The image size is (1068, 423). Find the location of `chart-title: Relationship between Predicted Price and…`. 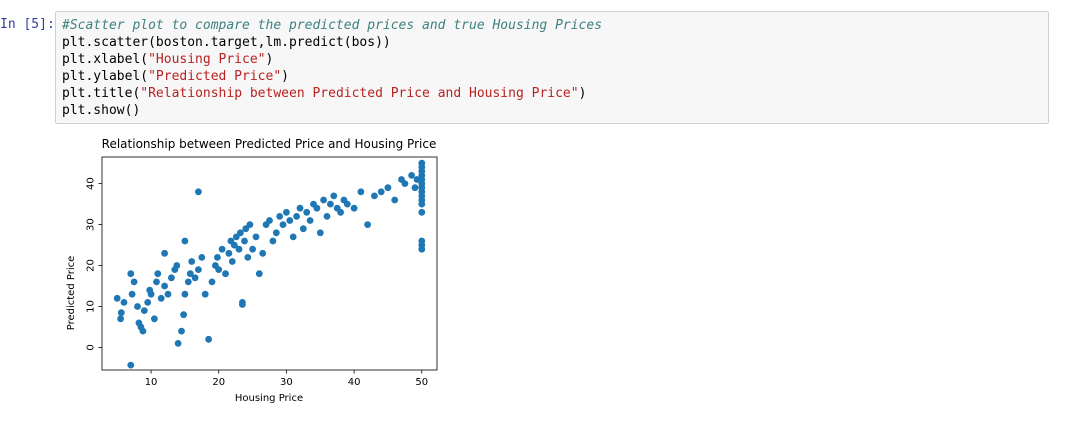

chart-title: Relationship between Predicted Price and… is located at coordinates (269, 144).